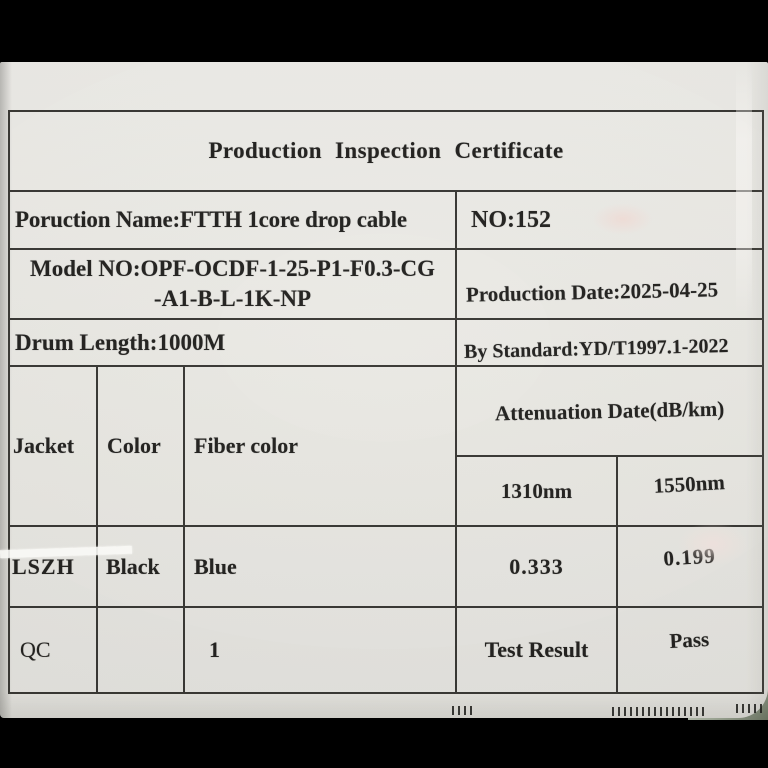 This screenshot has height=768, width=768. Describe the element at coordinates (233, 221) in the screenshot. I see `product-name-cell: Poruction Name:FTTH 1core drop cable` at that location.